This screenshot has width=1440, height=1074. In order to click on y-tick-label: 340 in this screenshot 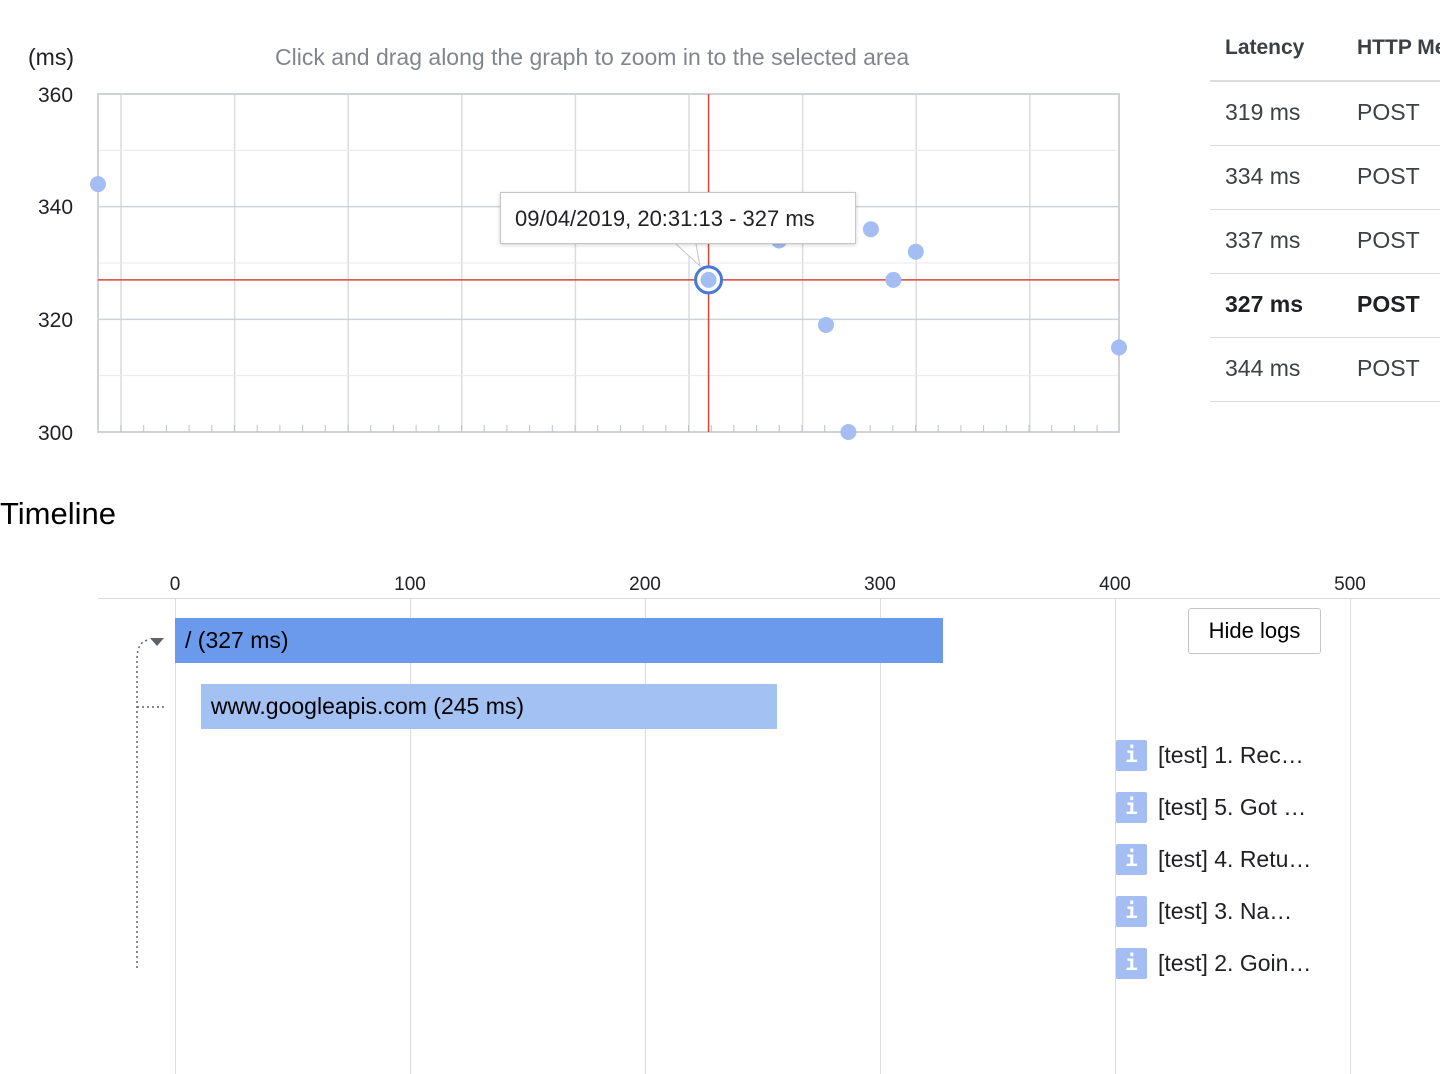, I will do `click(56, 207)`.